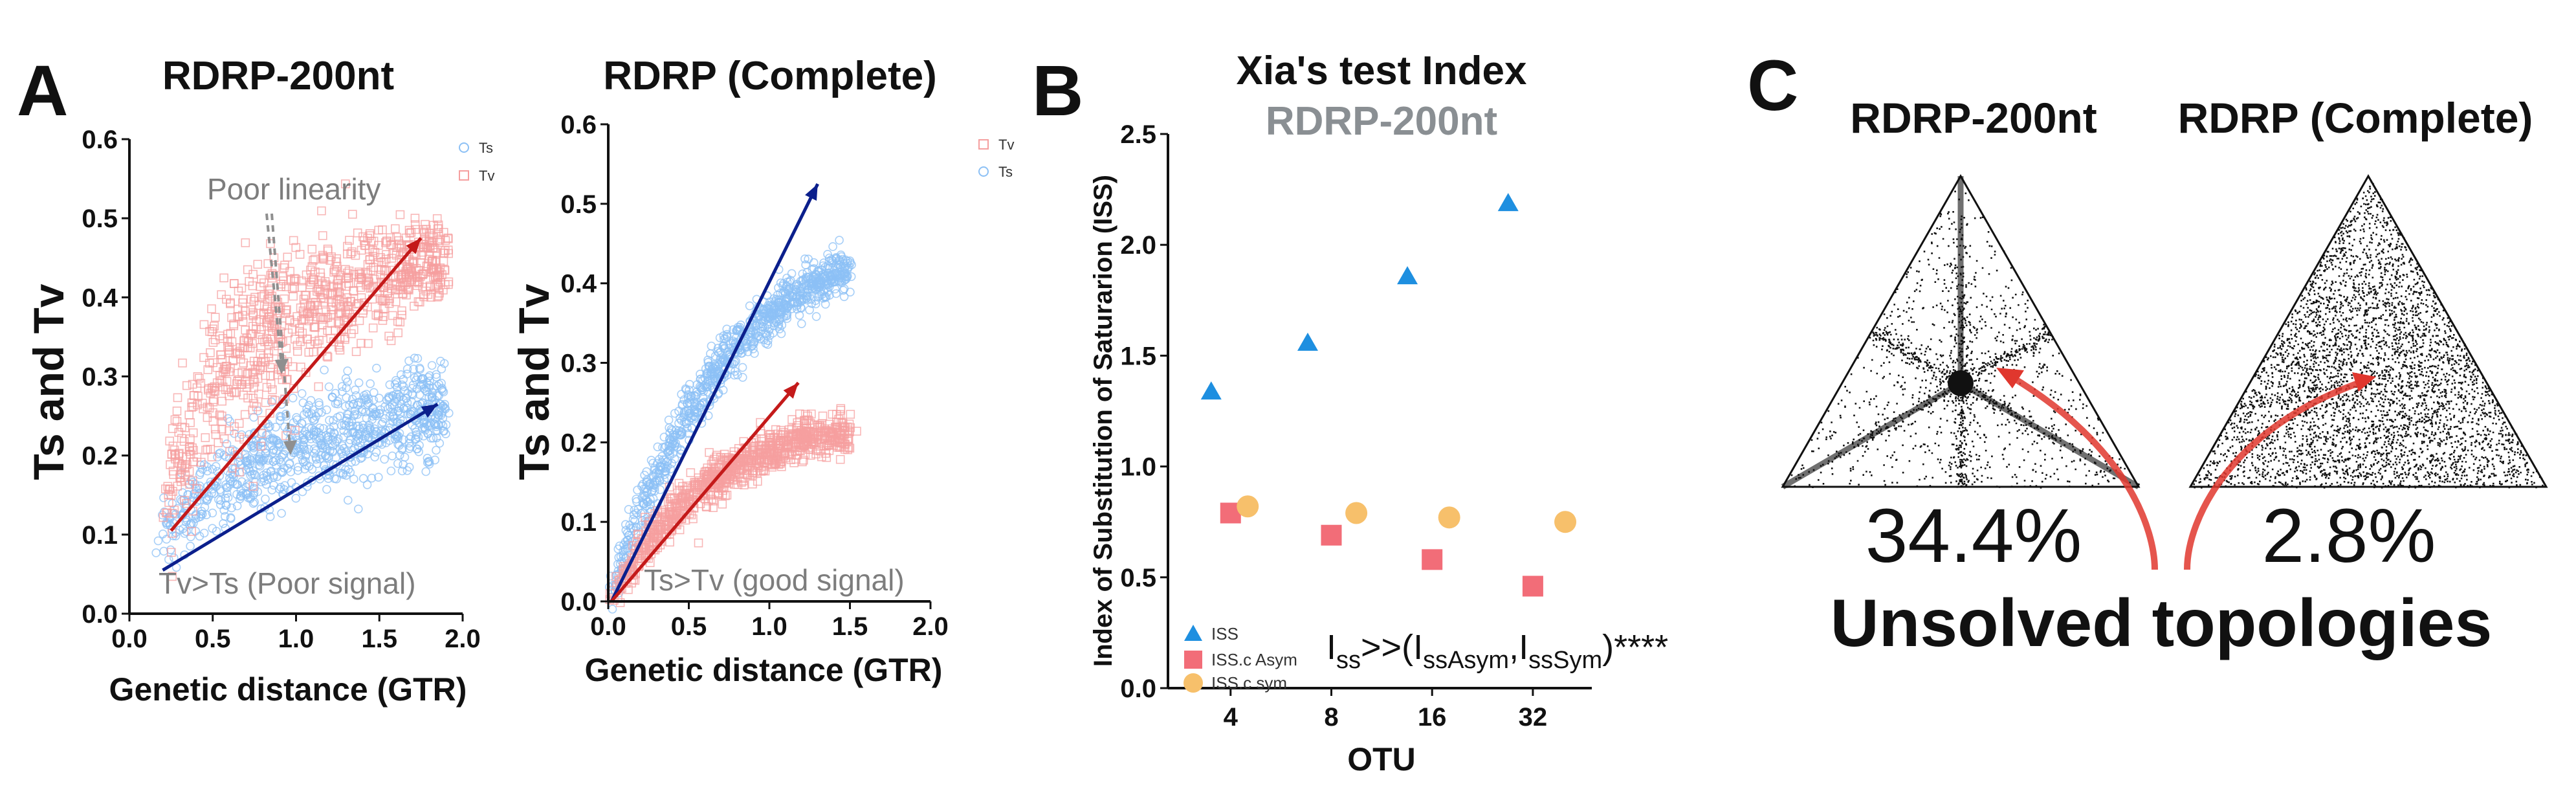 This screenshot has width=2576, height=793. What do you see at coordinates (996, 158) in the screenshot?
I see `legend: Tv Ts` at bounding box center [996, 158].